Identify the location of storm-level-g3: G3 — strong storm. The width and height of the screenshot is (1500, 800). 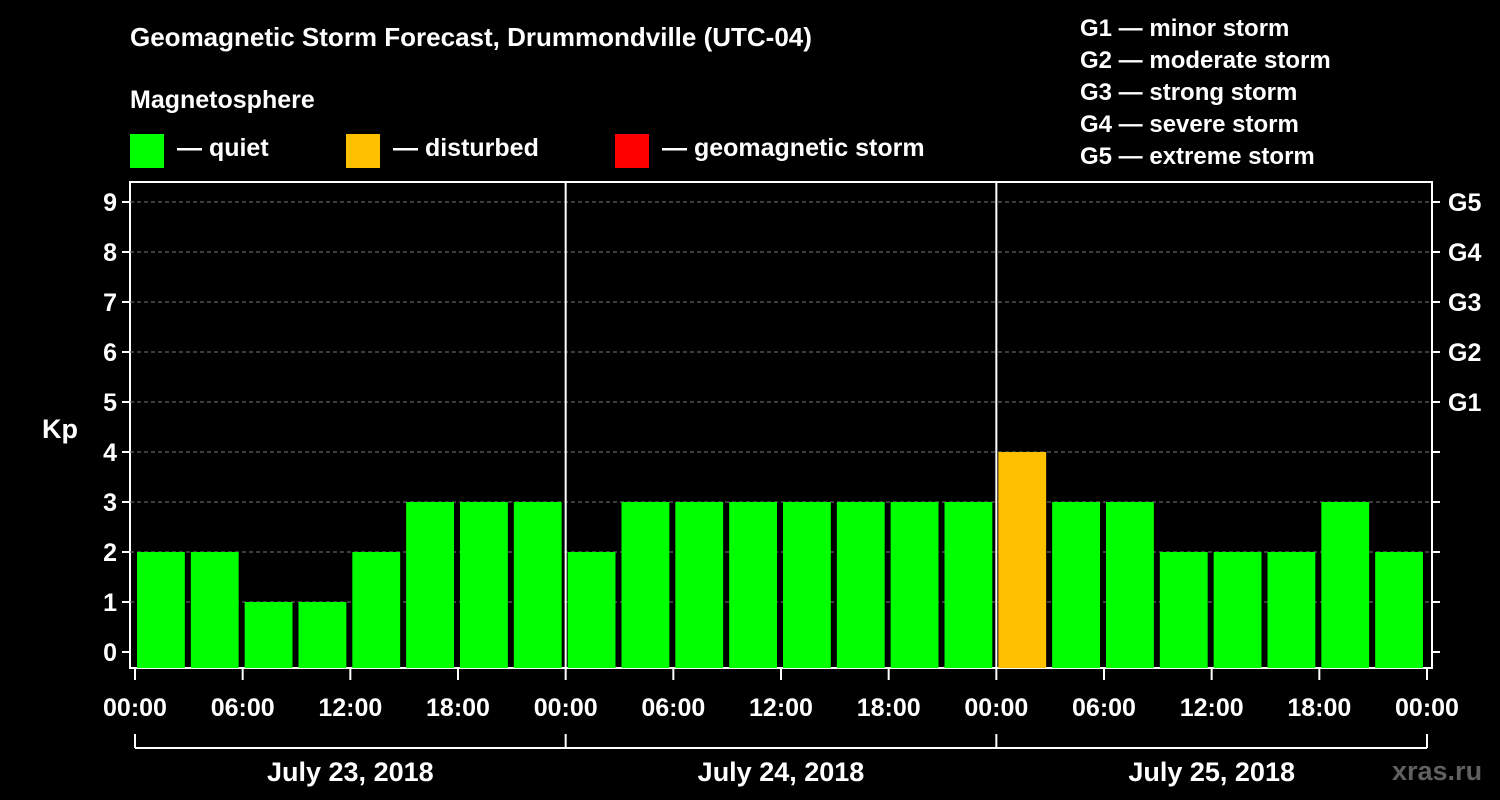
(1189, 92).